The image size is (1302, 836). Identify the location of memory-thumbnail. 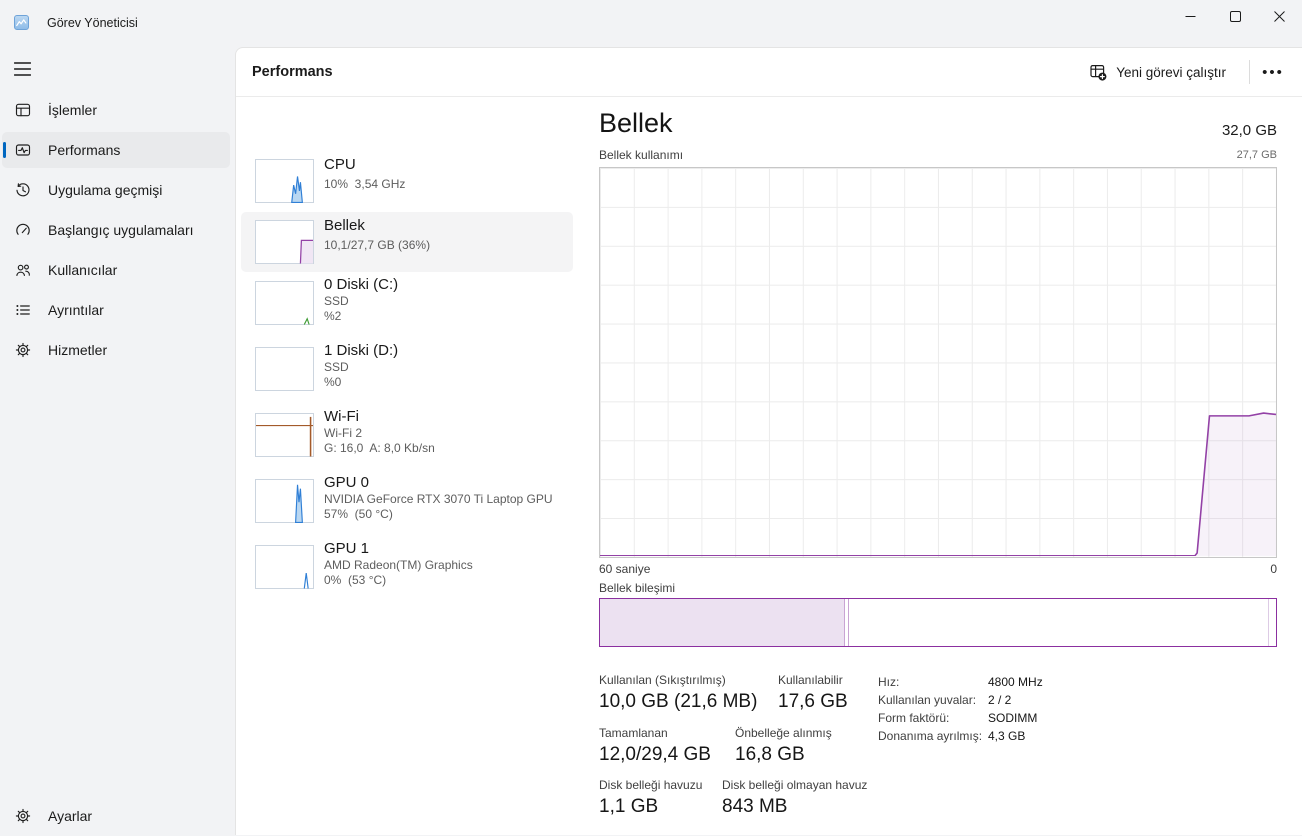
(284, 242).